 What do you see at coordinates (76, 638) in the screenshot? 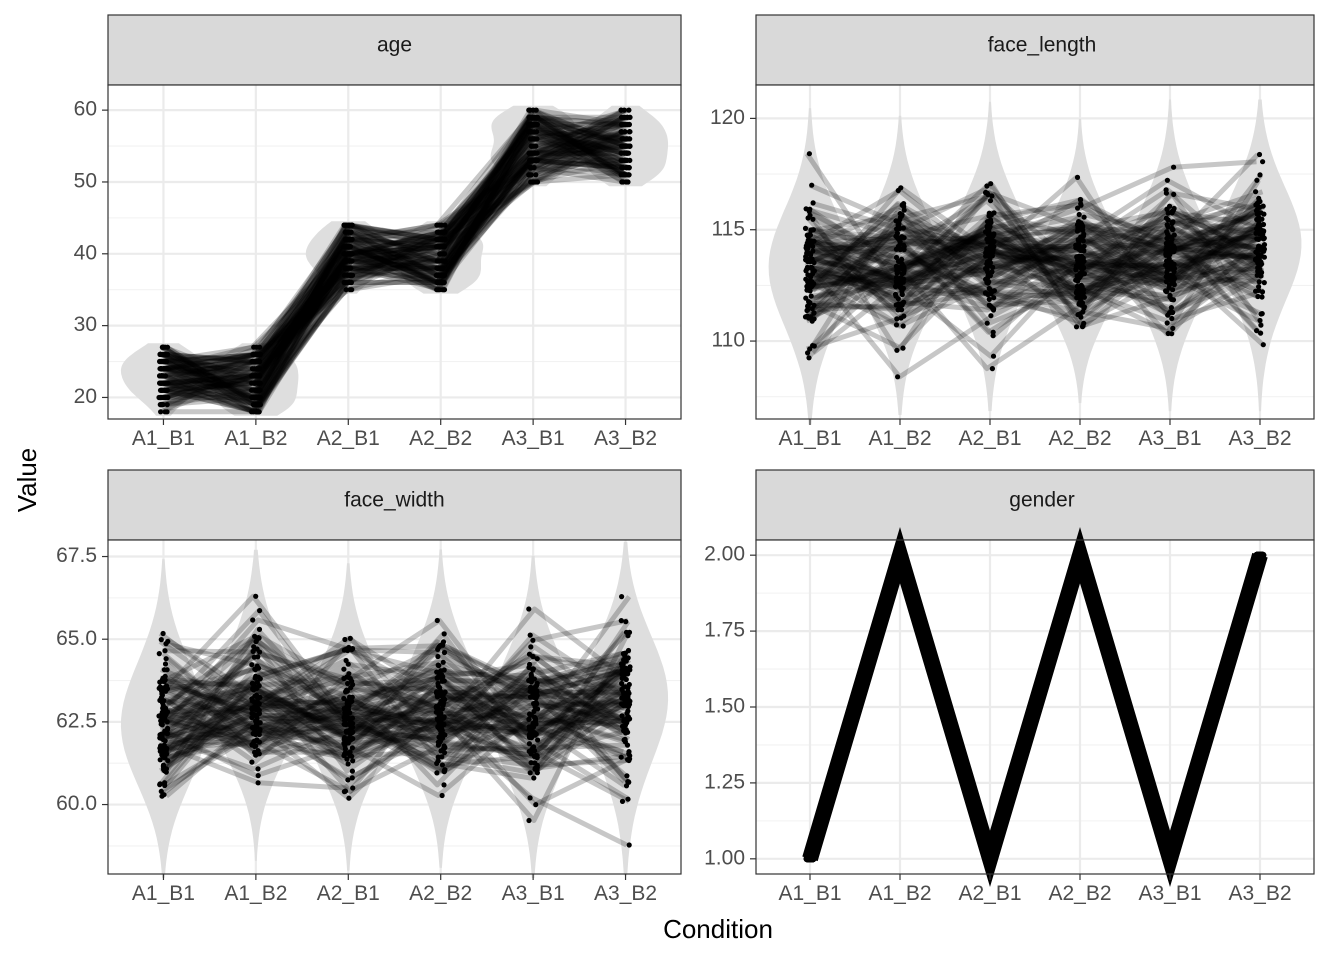
I see `y-tick-label: 65.0` at bounding box center [76, 638].